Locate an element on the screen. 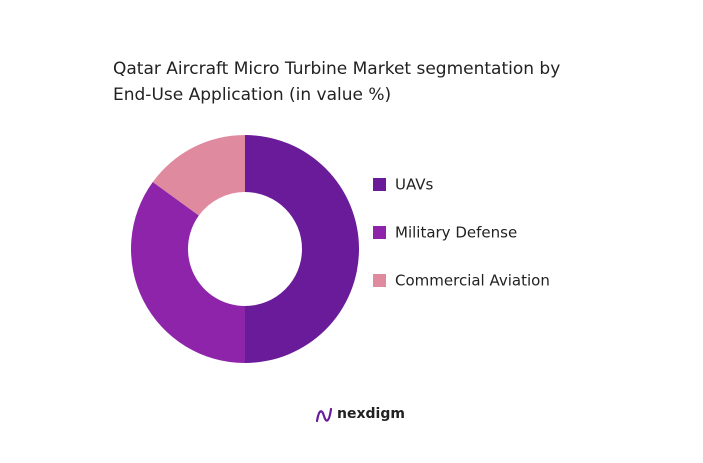 This screenshot has height=463, width=703. legend-label: Military Defense is located at coordinates (456, 233).